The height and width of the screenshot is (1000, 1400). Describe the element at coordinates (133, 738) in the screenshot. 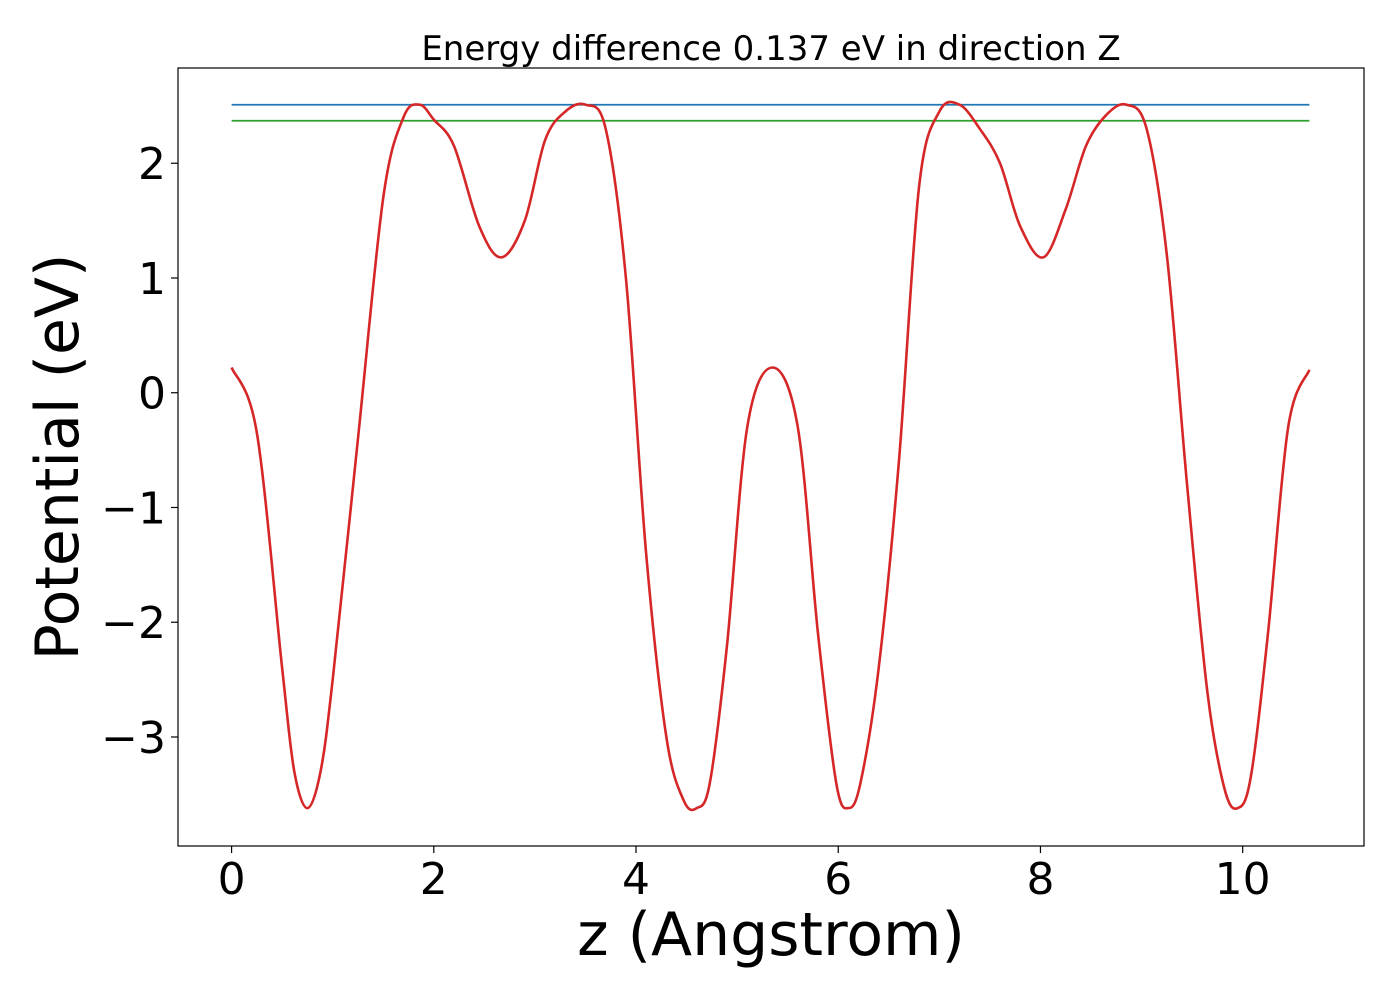

I see `y-tick-label: −3` at that location.